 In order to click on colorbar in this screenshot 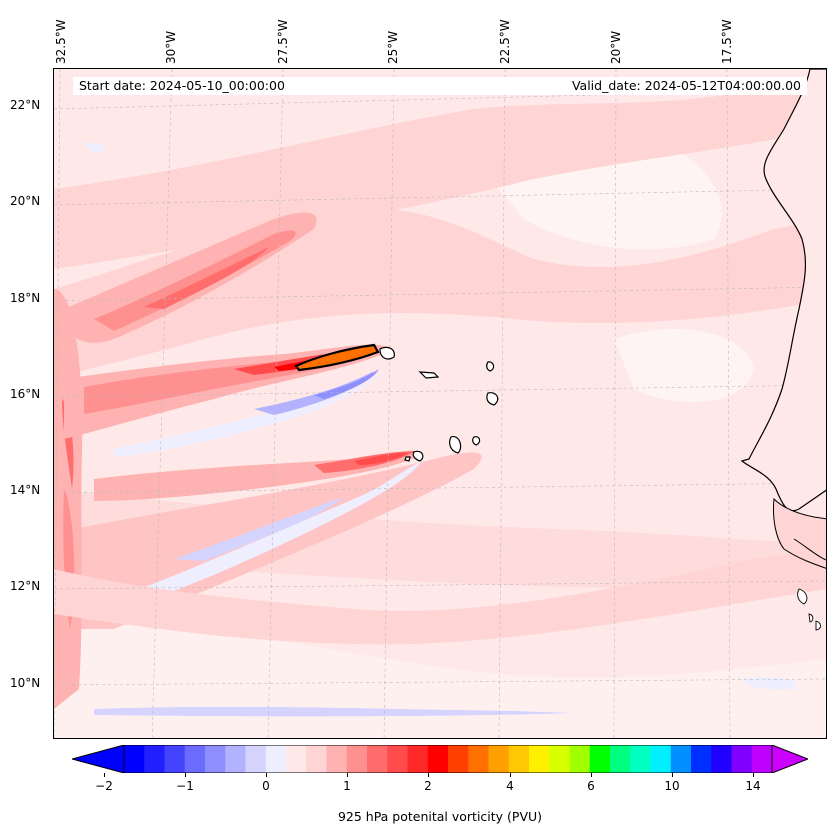, I will do `click(440, 759)`.